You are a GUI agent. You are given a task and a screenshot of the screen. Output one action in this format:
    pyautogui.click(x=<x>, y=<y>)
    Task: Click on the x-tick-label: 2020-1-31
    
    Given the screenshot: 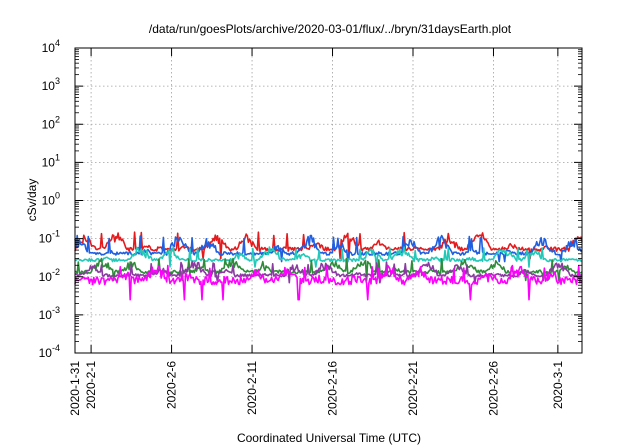 What is the action you would take?
    pyautogui.click(x=75, y=388)
    